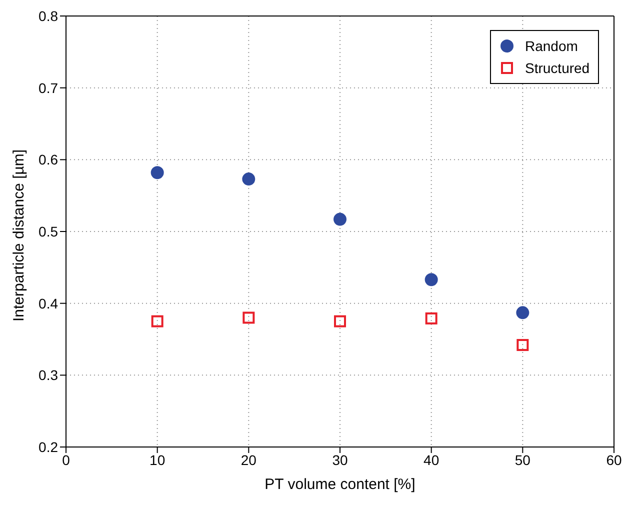 Image resolution: width=631 pixels, height=507 pixels. I want to click on y-axis-title: Interparticle distance [µm], so click(19, 235).